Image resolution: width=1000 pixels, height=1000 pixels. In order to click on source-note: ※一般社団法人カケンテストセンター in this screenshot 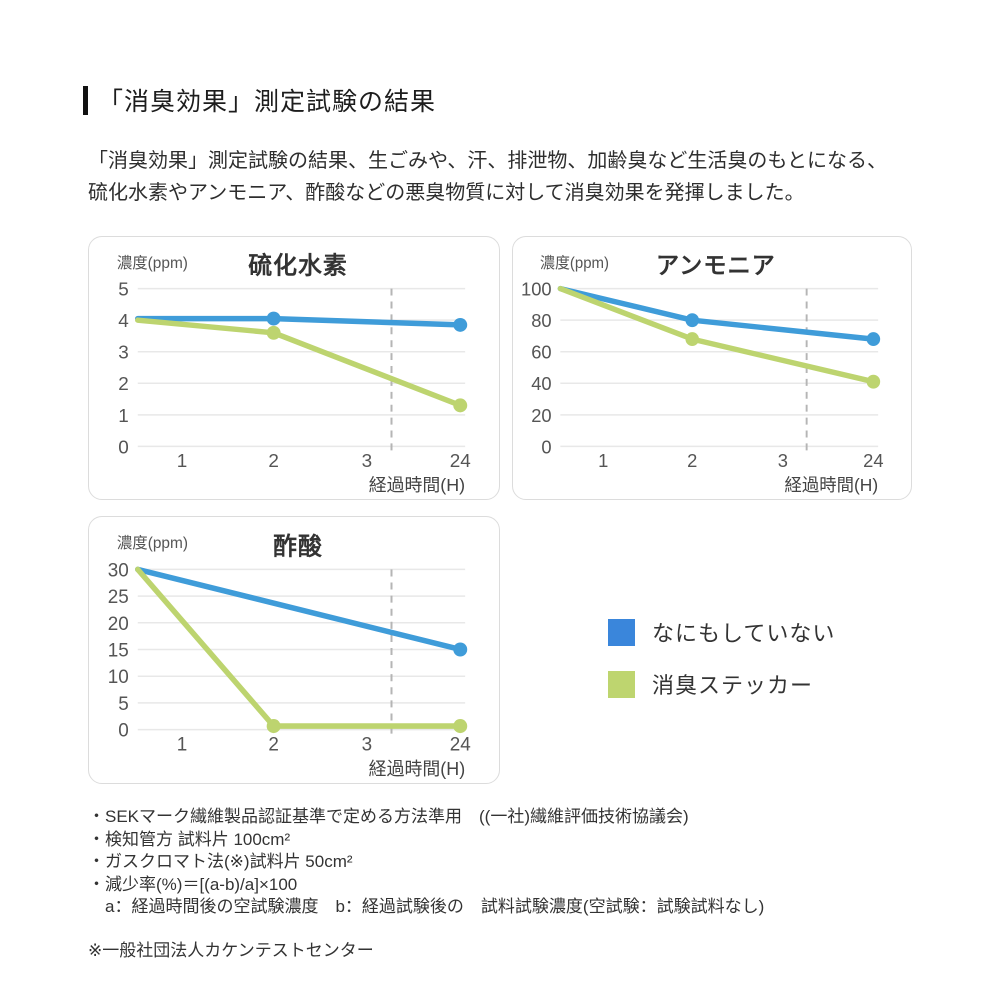, I will do `click(231, 950)`.